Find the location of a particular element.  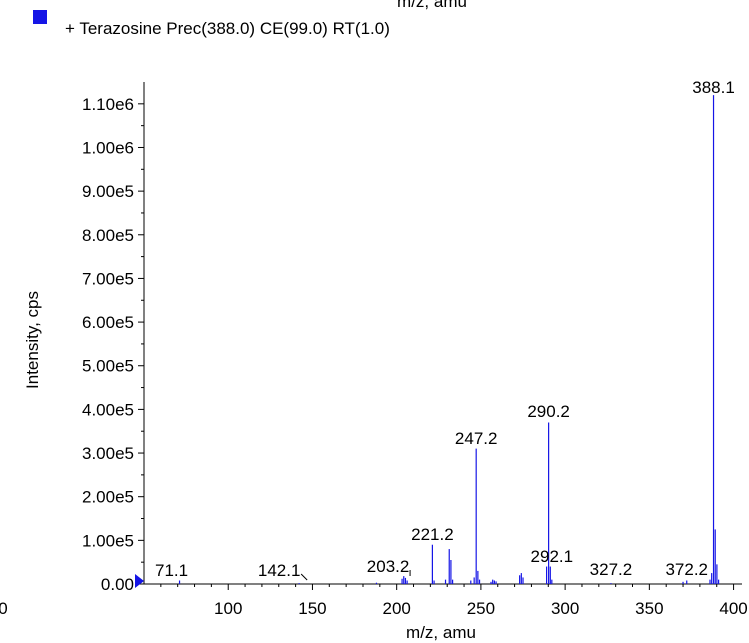

peak-label: 71.1 is located at coordinates (171, 570).